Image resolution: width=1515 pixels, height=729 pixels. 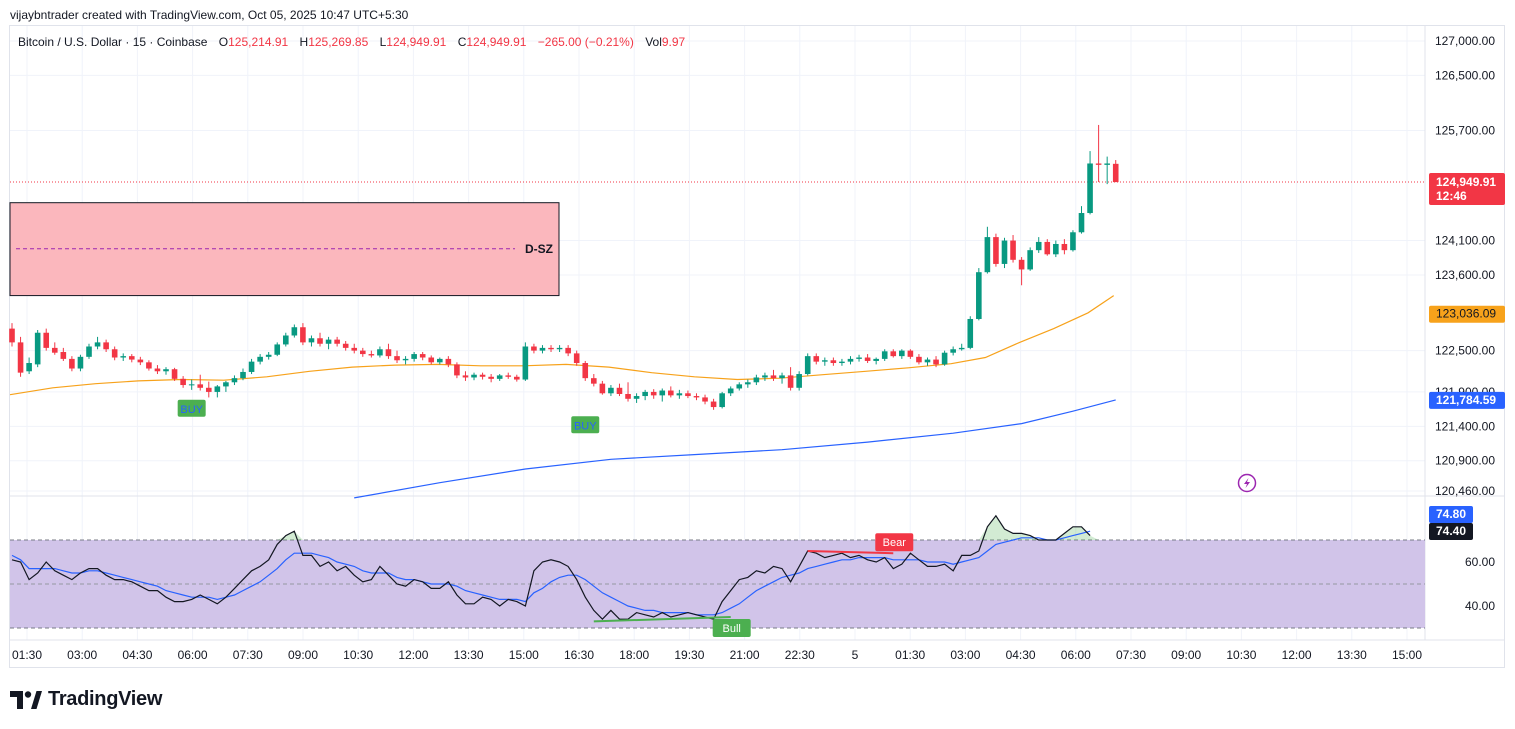 I want to click on high-label: H, so click(x=304, y=42).